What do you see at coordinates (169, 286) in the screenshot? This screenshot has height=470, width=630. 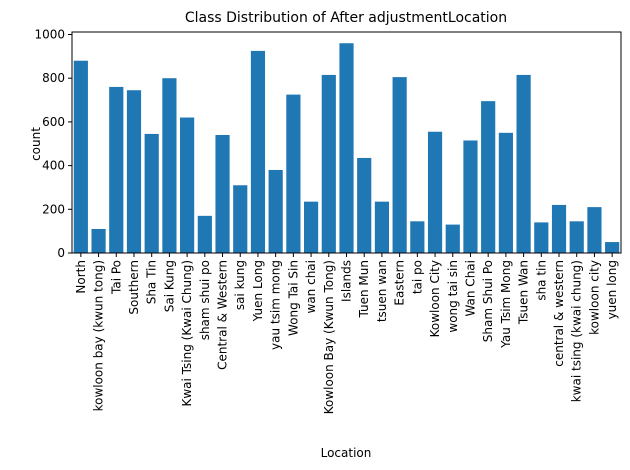 I see `x-tick-label: Sai Kung` at bounding box center [169, 286].